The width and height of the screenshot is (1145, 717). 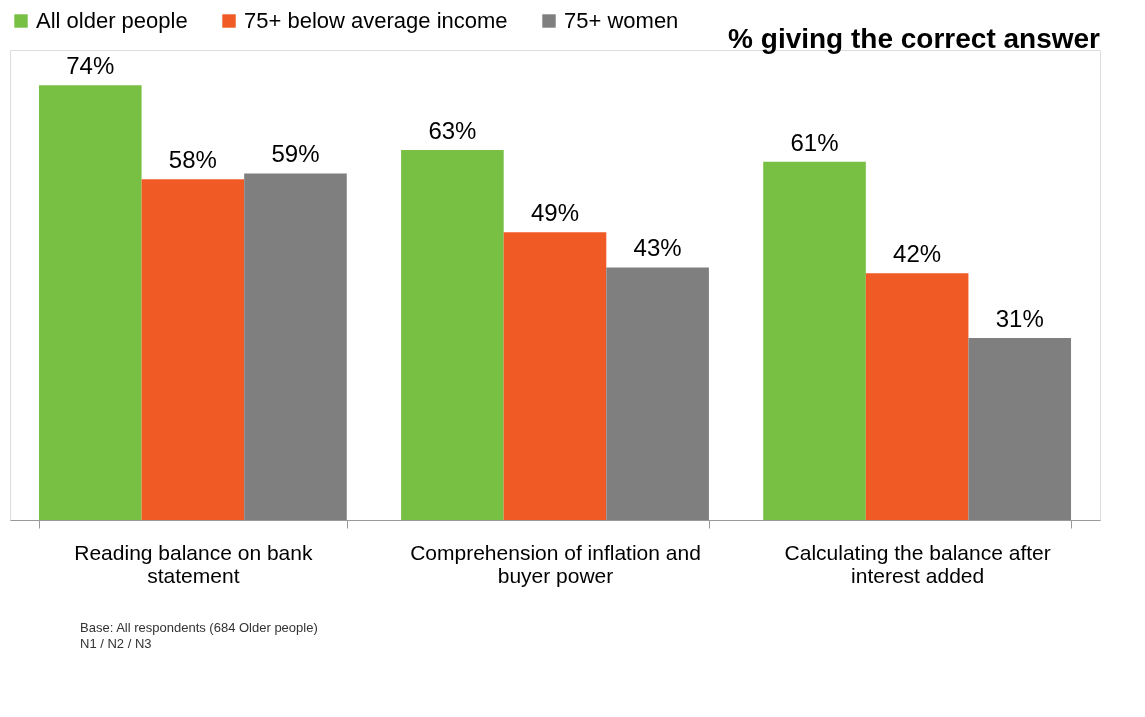 I want to click on legend-label: 75+ women, so click(x=621, y=20).